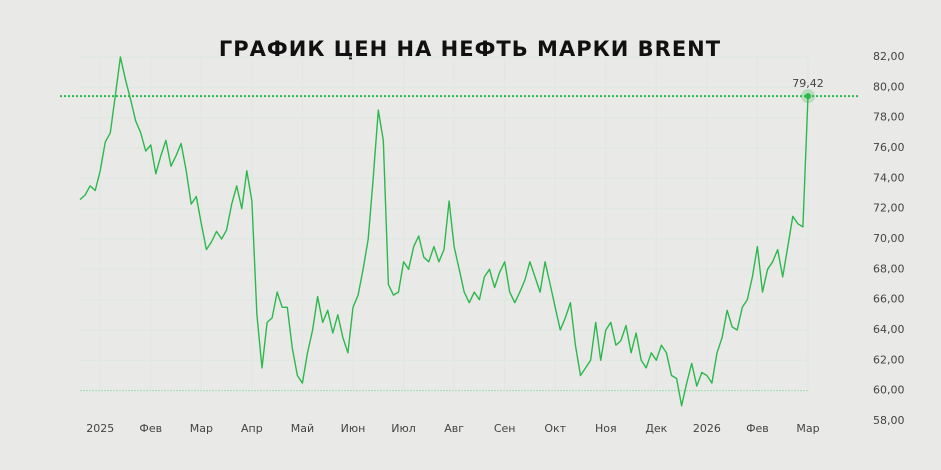  Describe the element at coordinates (403, 428) in the screenshot. I see `x-tick-label: Июл` at that location.